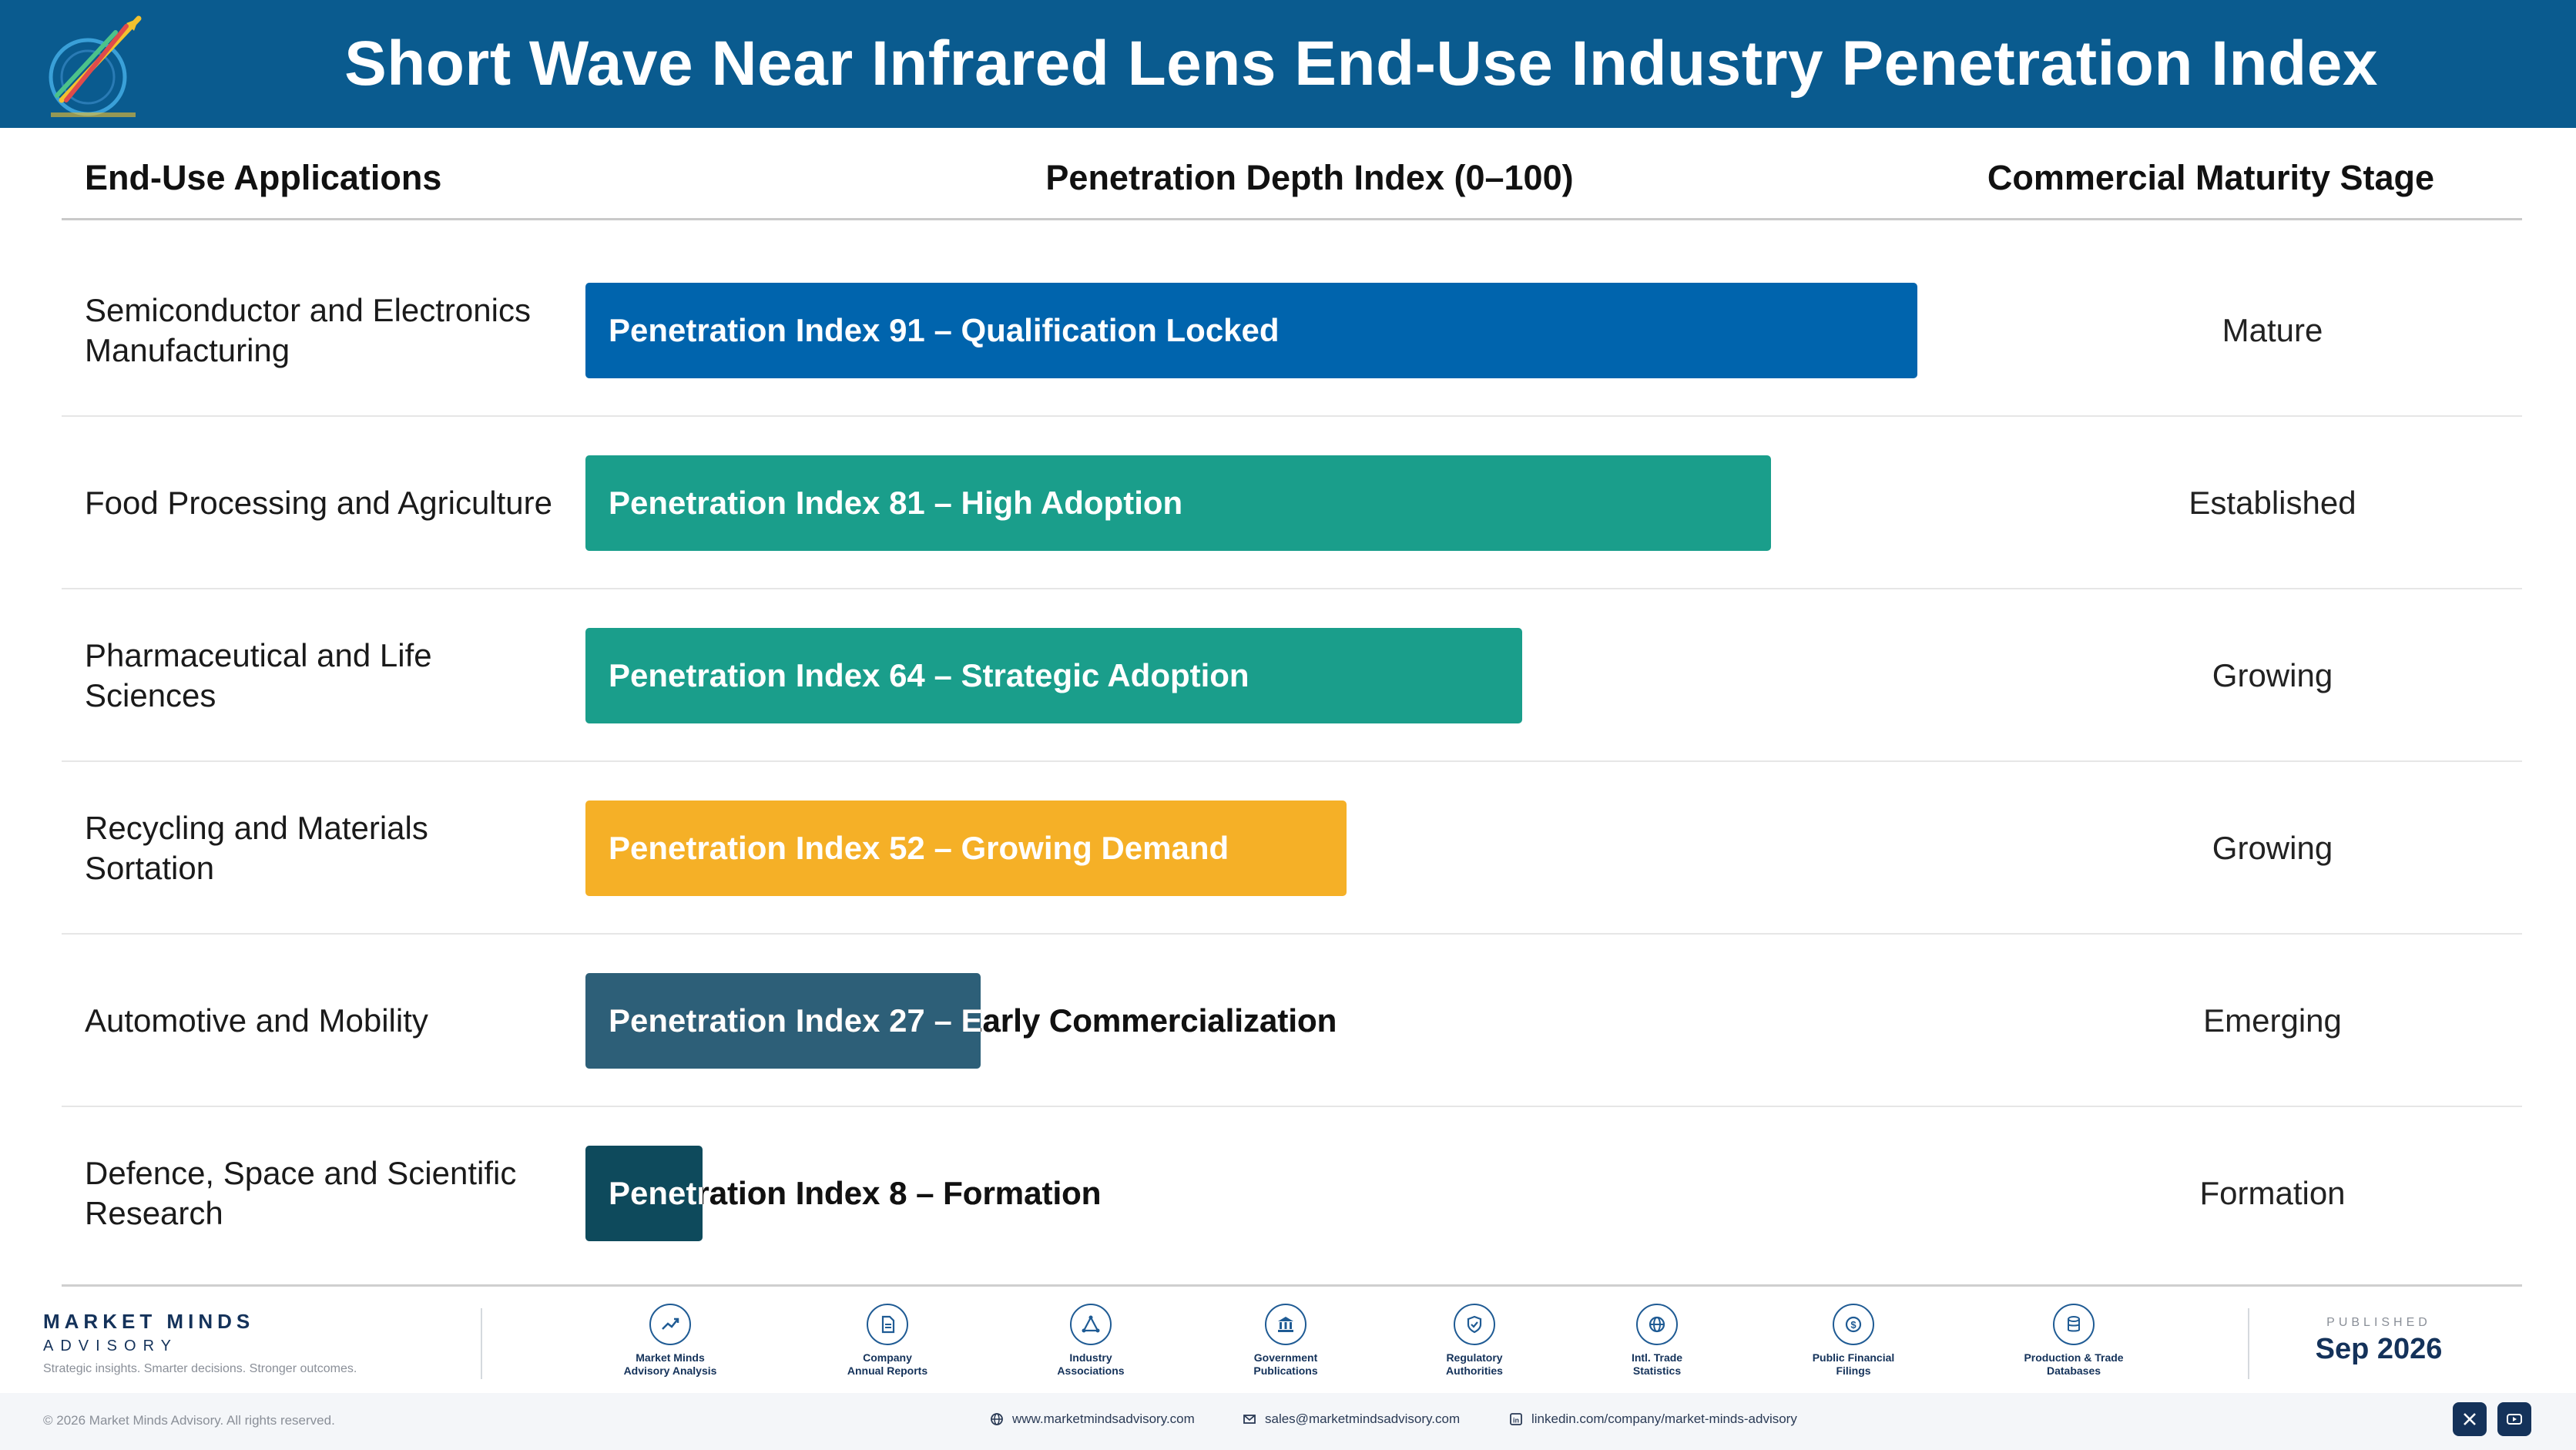 Image resolution: width=2576 pixels, height=1450 pixels. I want to click on source-label: Statistics, so click(1657, 1370).